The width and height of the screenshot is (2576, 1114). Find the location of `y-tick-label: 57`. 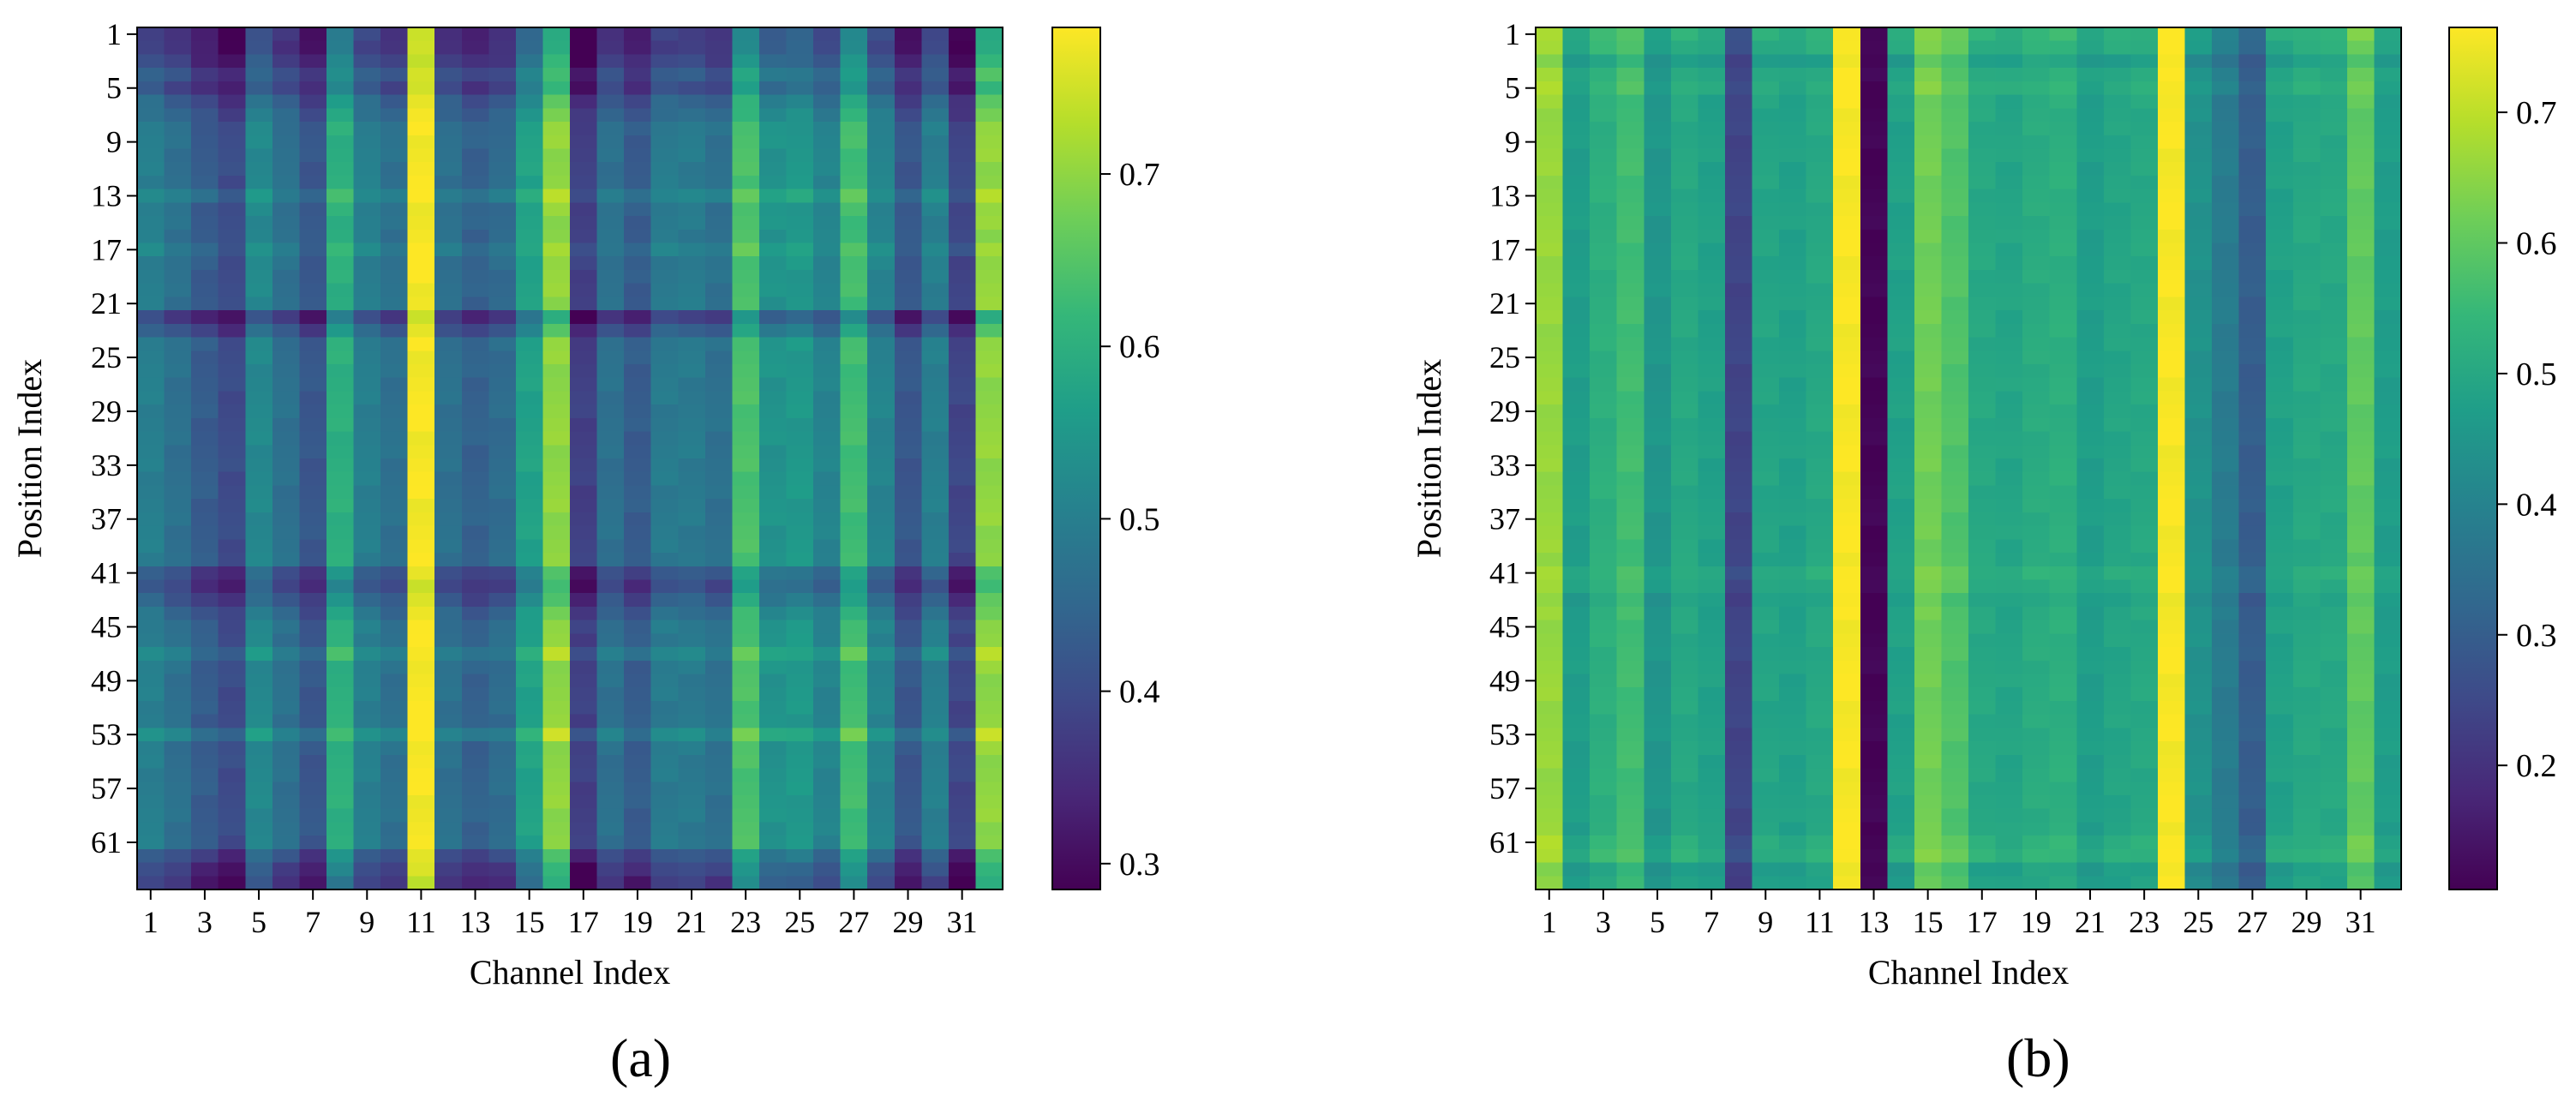

y-tick-label: 57 is located at coordinates (1504, 788).